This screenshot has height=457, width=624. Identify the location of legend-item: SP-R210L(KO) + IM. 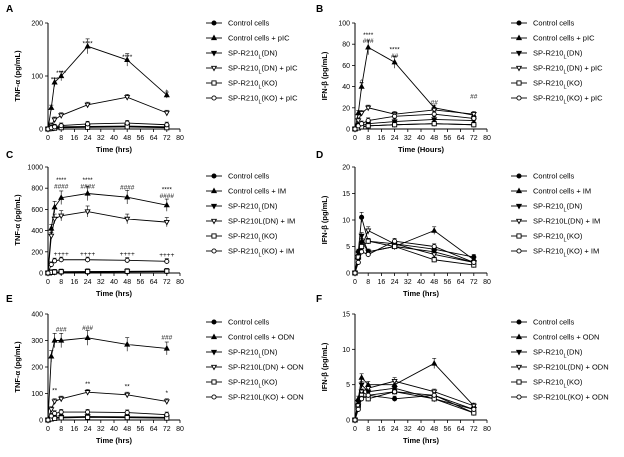
(555, 253).